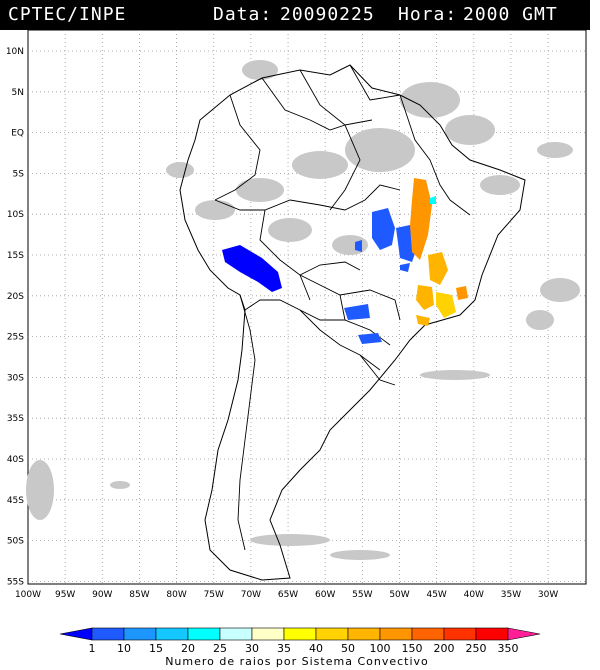 Image resolution: width=600 pixels, height=670 pixels. Describe the element at coordinates (444, 648) in the screenshot. I see `legend-tick-label: 200` at that location.